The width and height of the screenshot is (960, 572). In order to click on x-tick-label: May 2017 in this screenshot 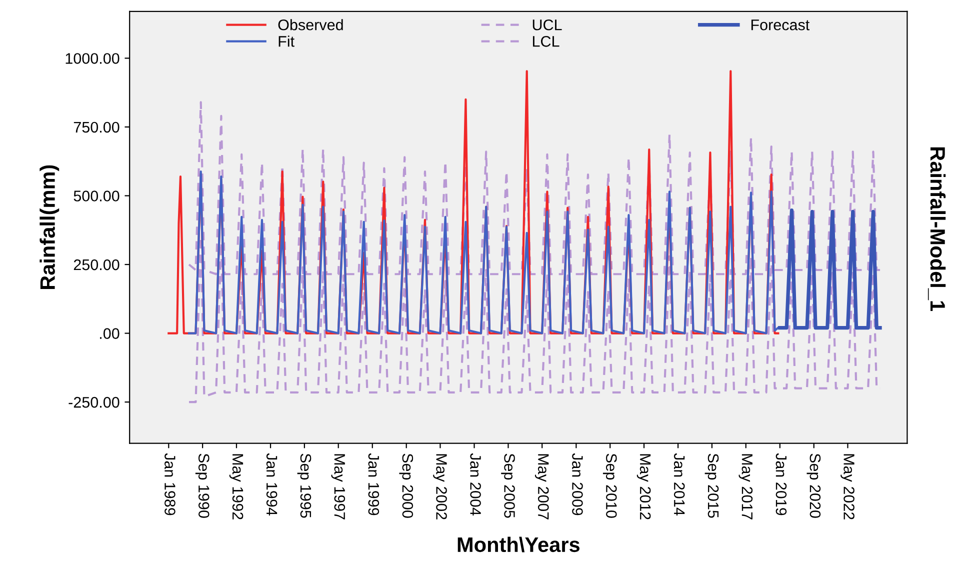, I will do `click(745, 487)`.